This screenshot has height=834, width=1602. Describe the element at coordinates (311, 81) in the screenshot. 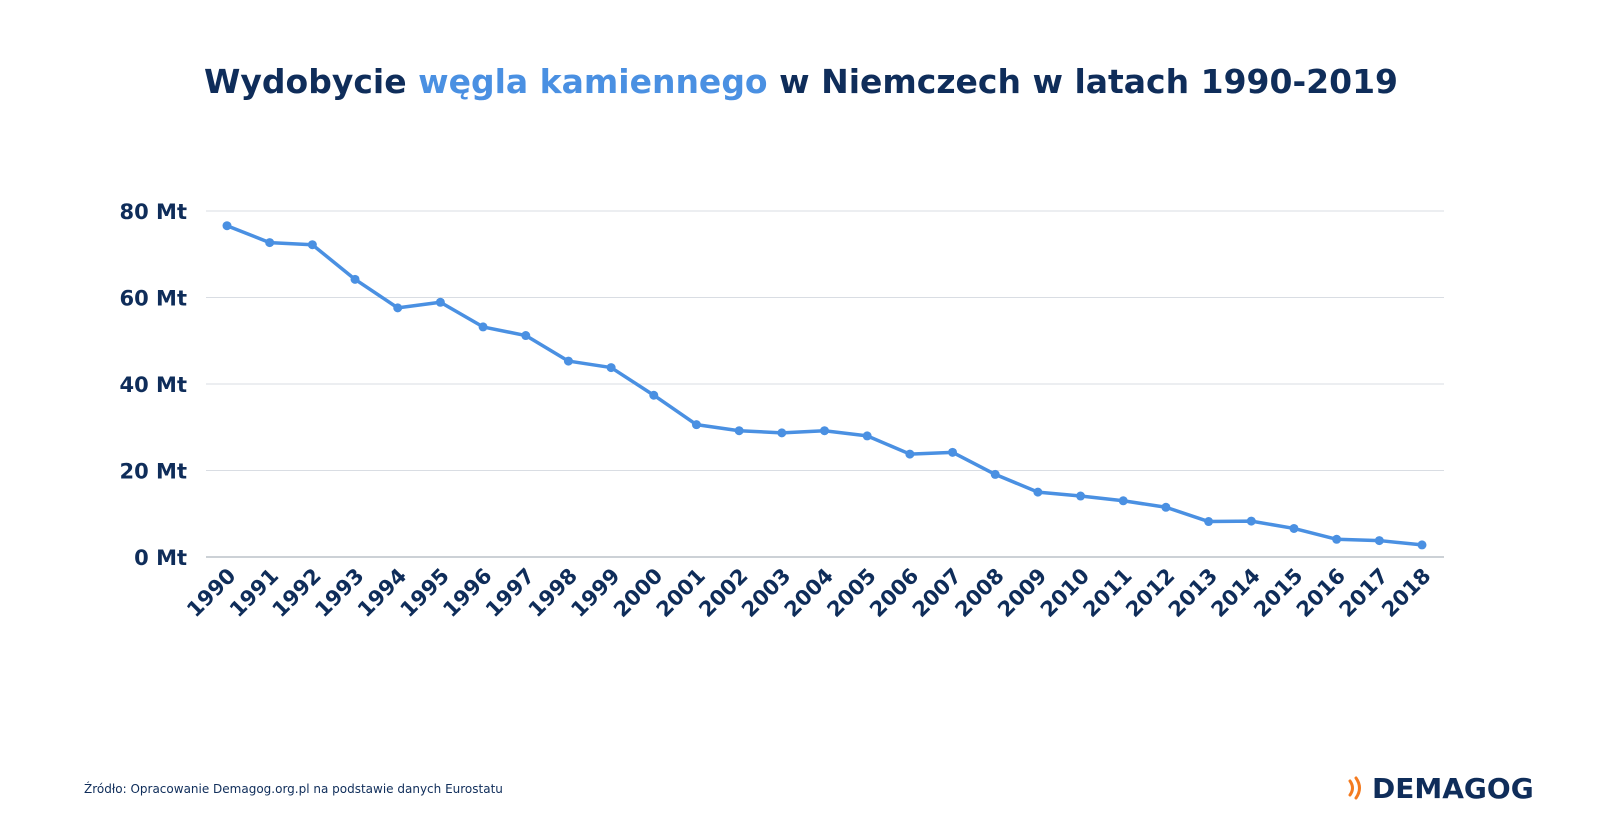

I see `title-part-1: Wydobycie` at that location.